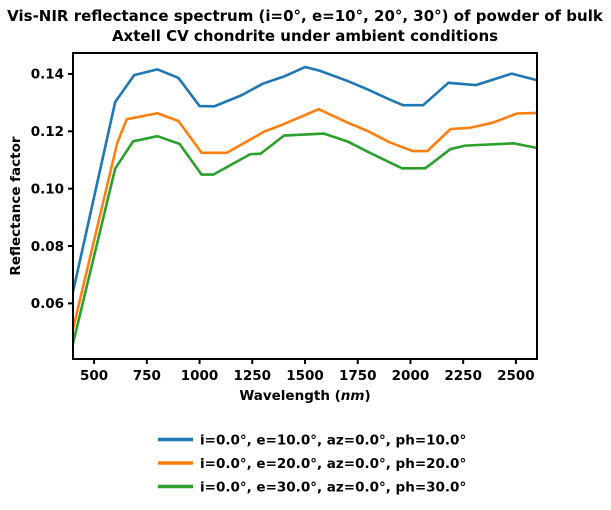 The width and height of the screenshot is (611, 510). What do you see at coordinates (333, 487) in the screenshot?
I see `legend-label-2: i=0.0°, e=30.0°, az=0.0°, ph=30.0°` at bounding box center [333, 487].